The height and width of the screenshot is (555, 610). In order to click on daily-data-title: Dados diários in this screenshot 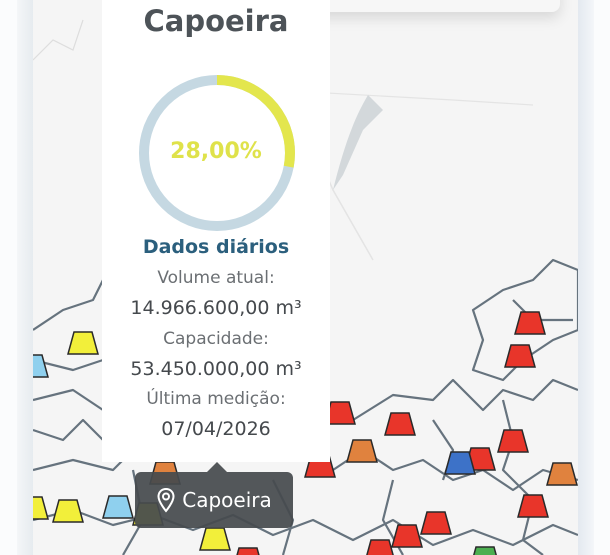, I will do `click(216, 247)`.